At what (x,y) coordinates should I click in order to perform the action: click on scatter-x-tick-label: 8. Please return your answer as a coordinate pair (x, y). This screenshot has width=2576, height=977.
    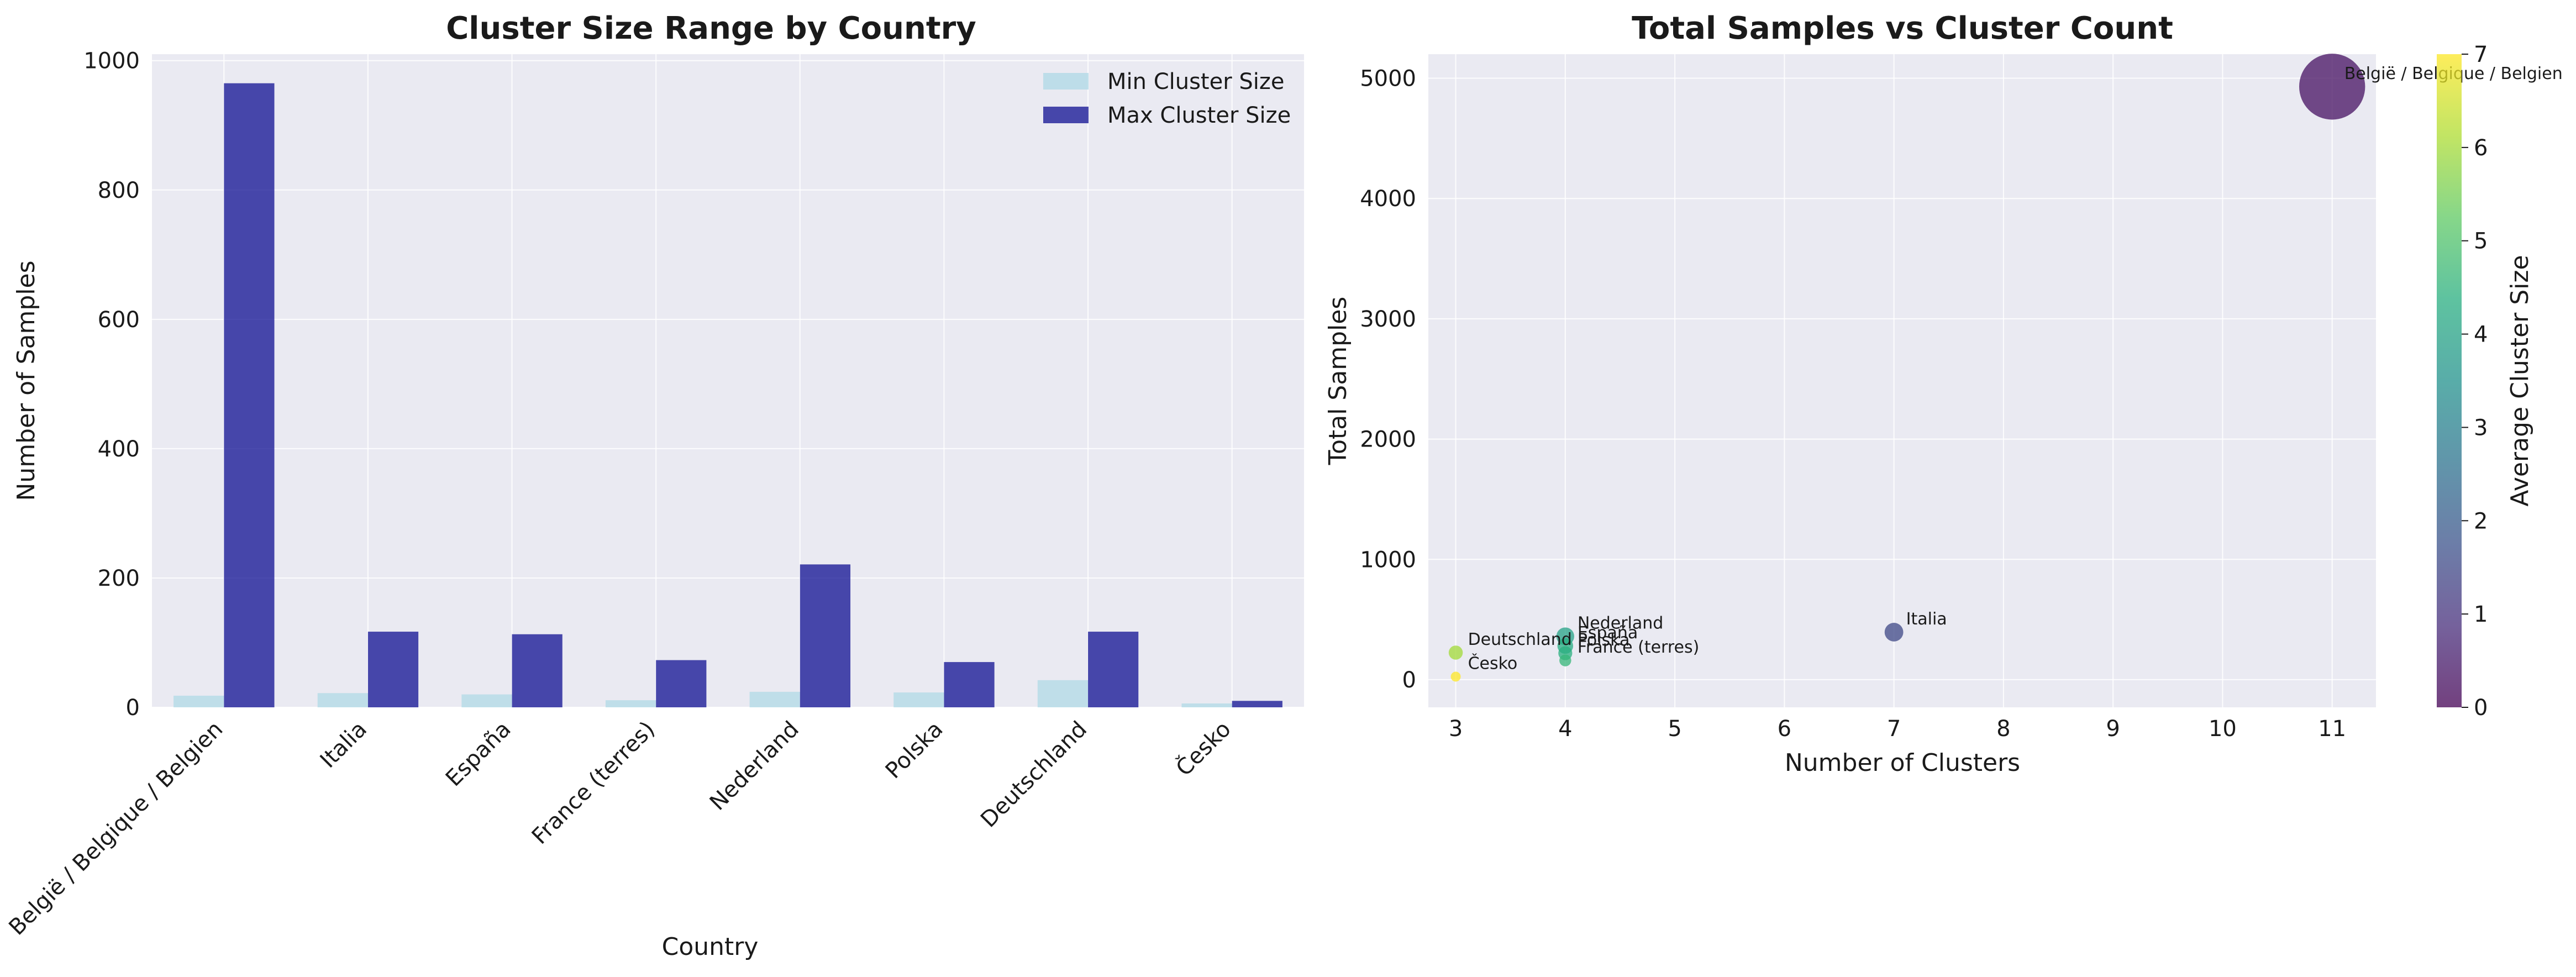
    Looking at the image, I should click on (2003, 729).